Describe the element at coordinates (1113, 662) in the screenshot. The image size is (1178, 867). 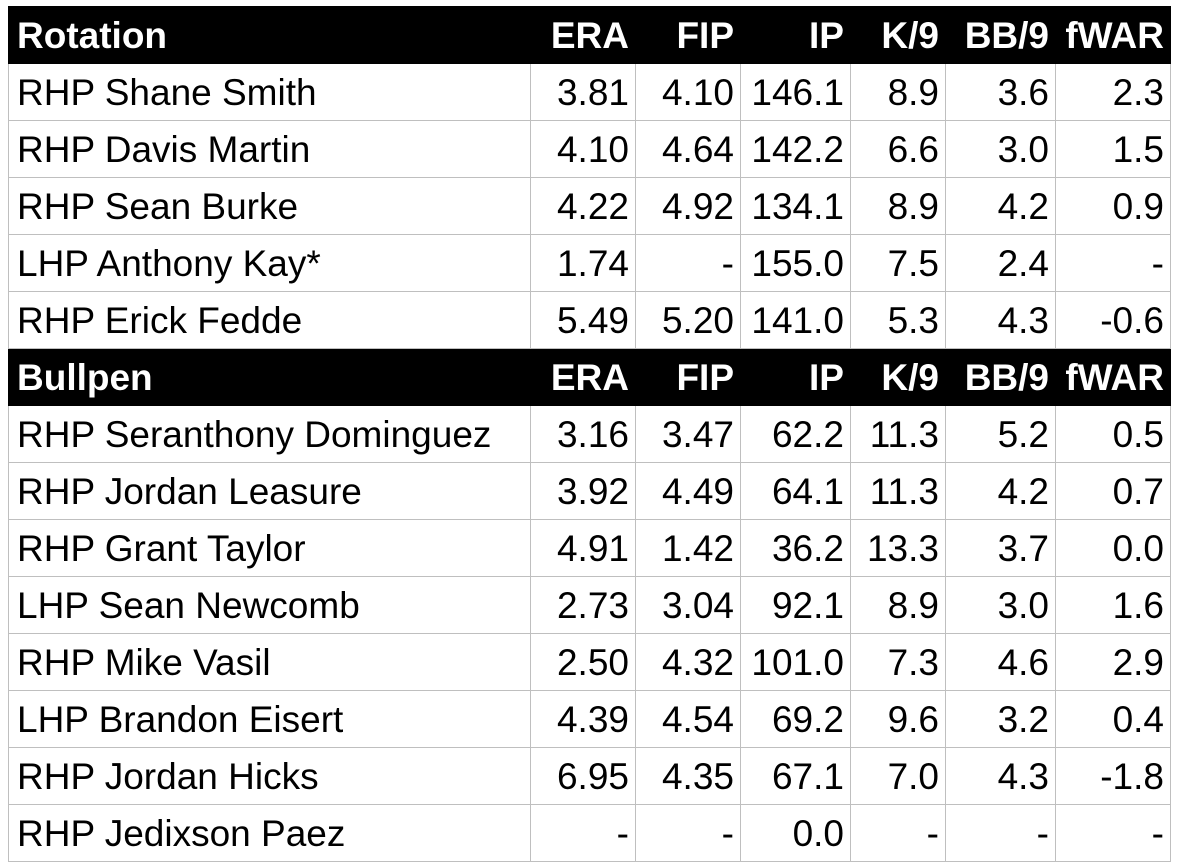
I see `stat-cell: 2.9` at that location.